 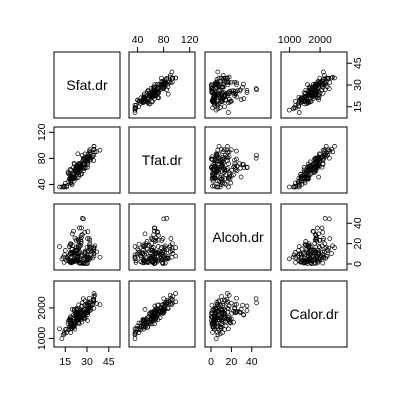 What do you see at coordinates (314, 85) in the screenshot?
I see `panel-Sfat.dr-vs-Calor.dr` at bounding box center [314, 85].